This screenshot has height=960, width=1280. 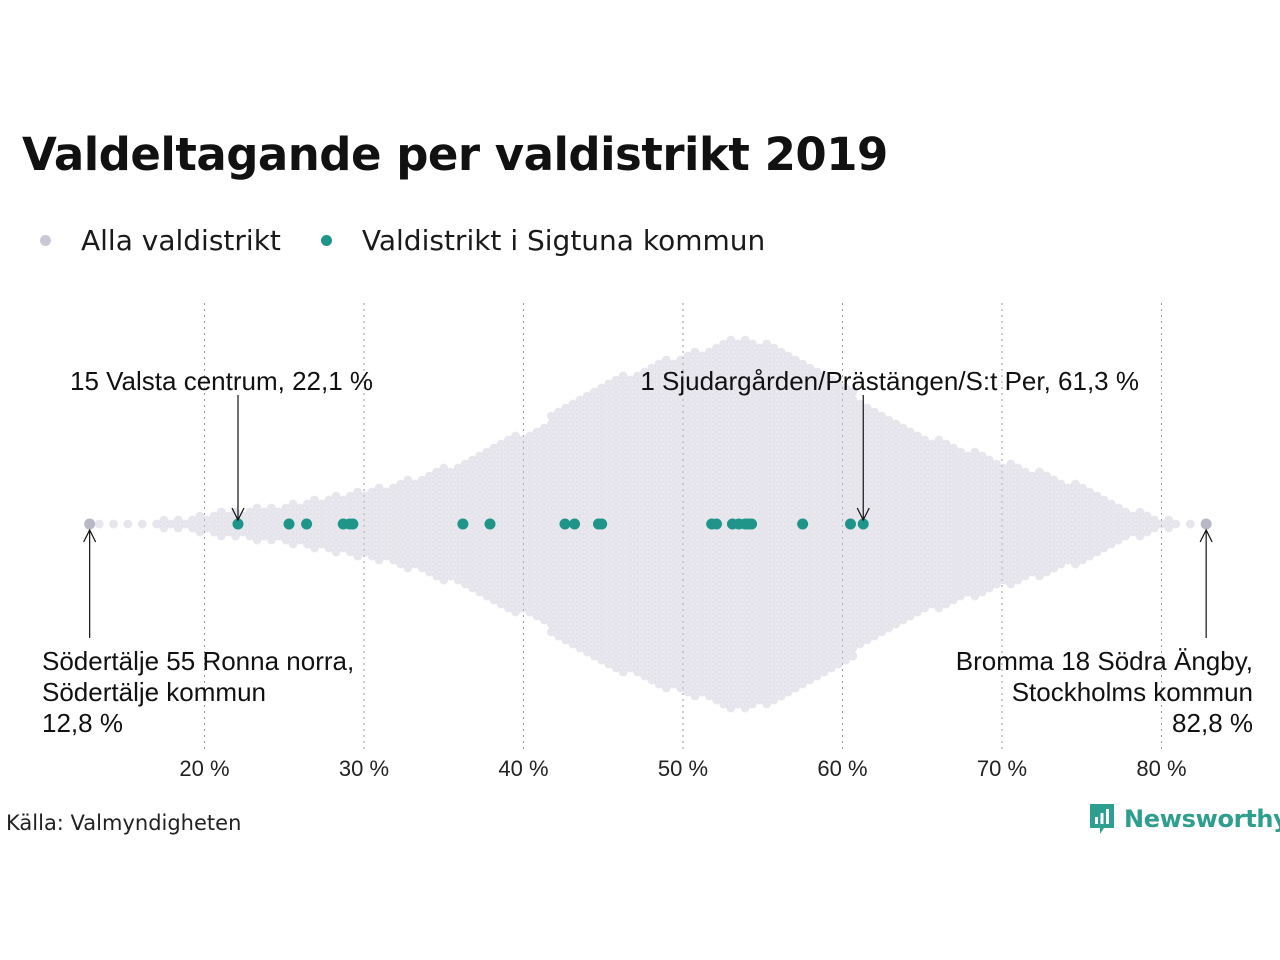 What do you see at coordinates (542, 240) in the screenshot?
I see `legend-item-sigtuna: Valdistrikt i Sigtuna kommun` at bounding box center [542, 240].